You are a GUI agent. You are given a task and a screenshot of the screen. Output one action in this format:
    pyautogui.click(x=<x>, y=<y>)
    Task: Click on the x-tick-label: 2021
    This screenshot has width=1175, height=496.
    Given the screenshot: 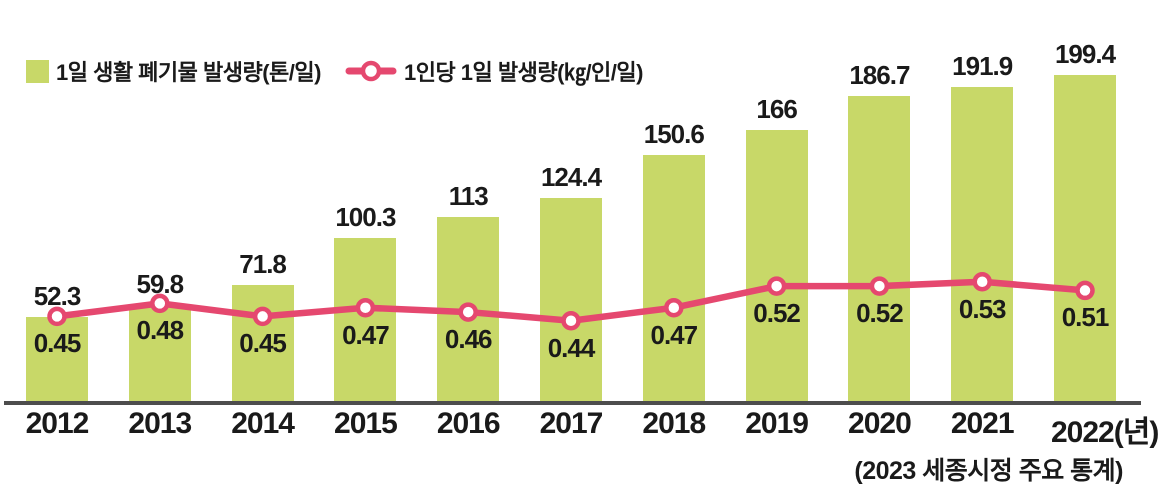 What is the action you would take?
    pyautogui.click(x=982, y=423)
    